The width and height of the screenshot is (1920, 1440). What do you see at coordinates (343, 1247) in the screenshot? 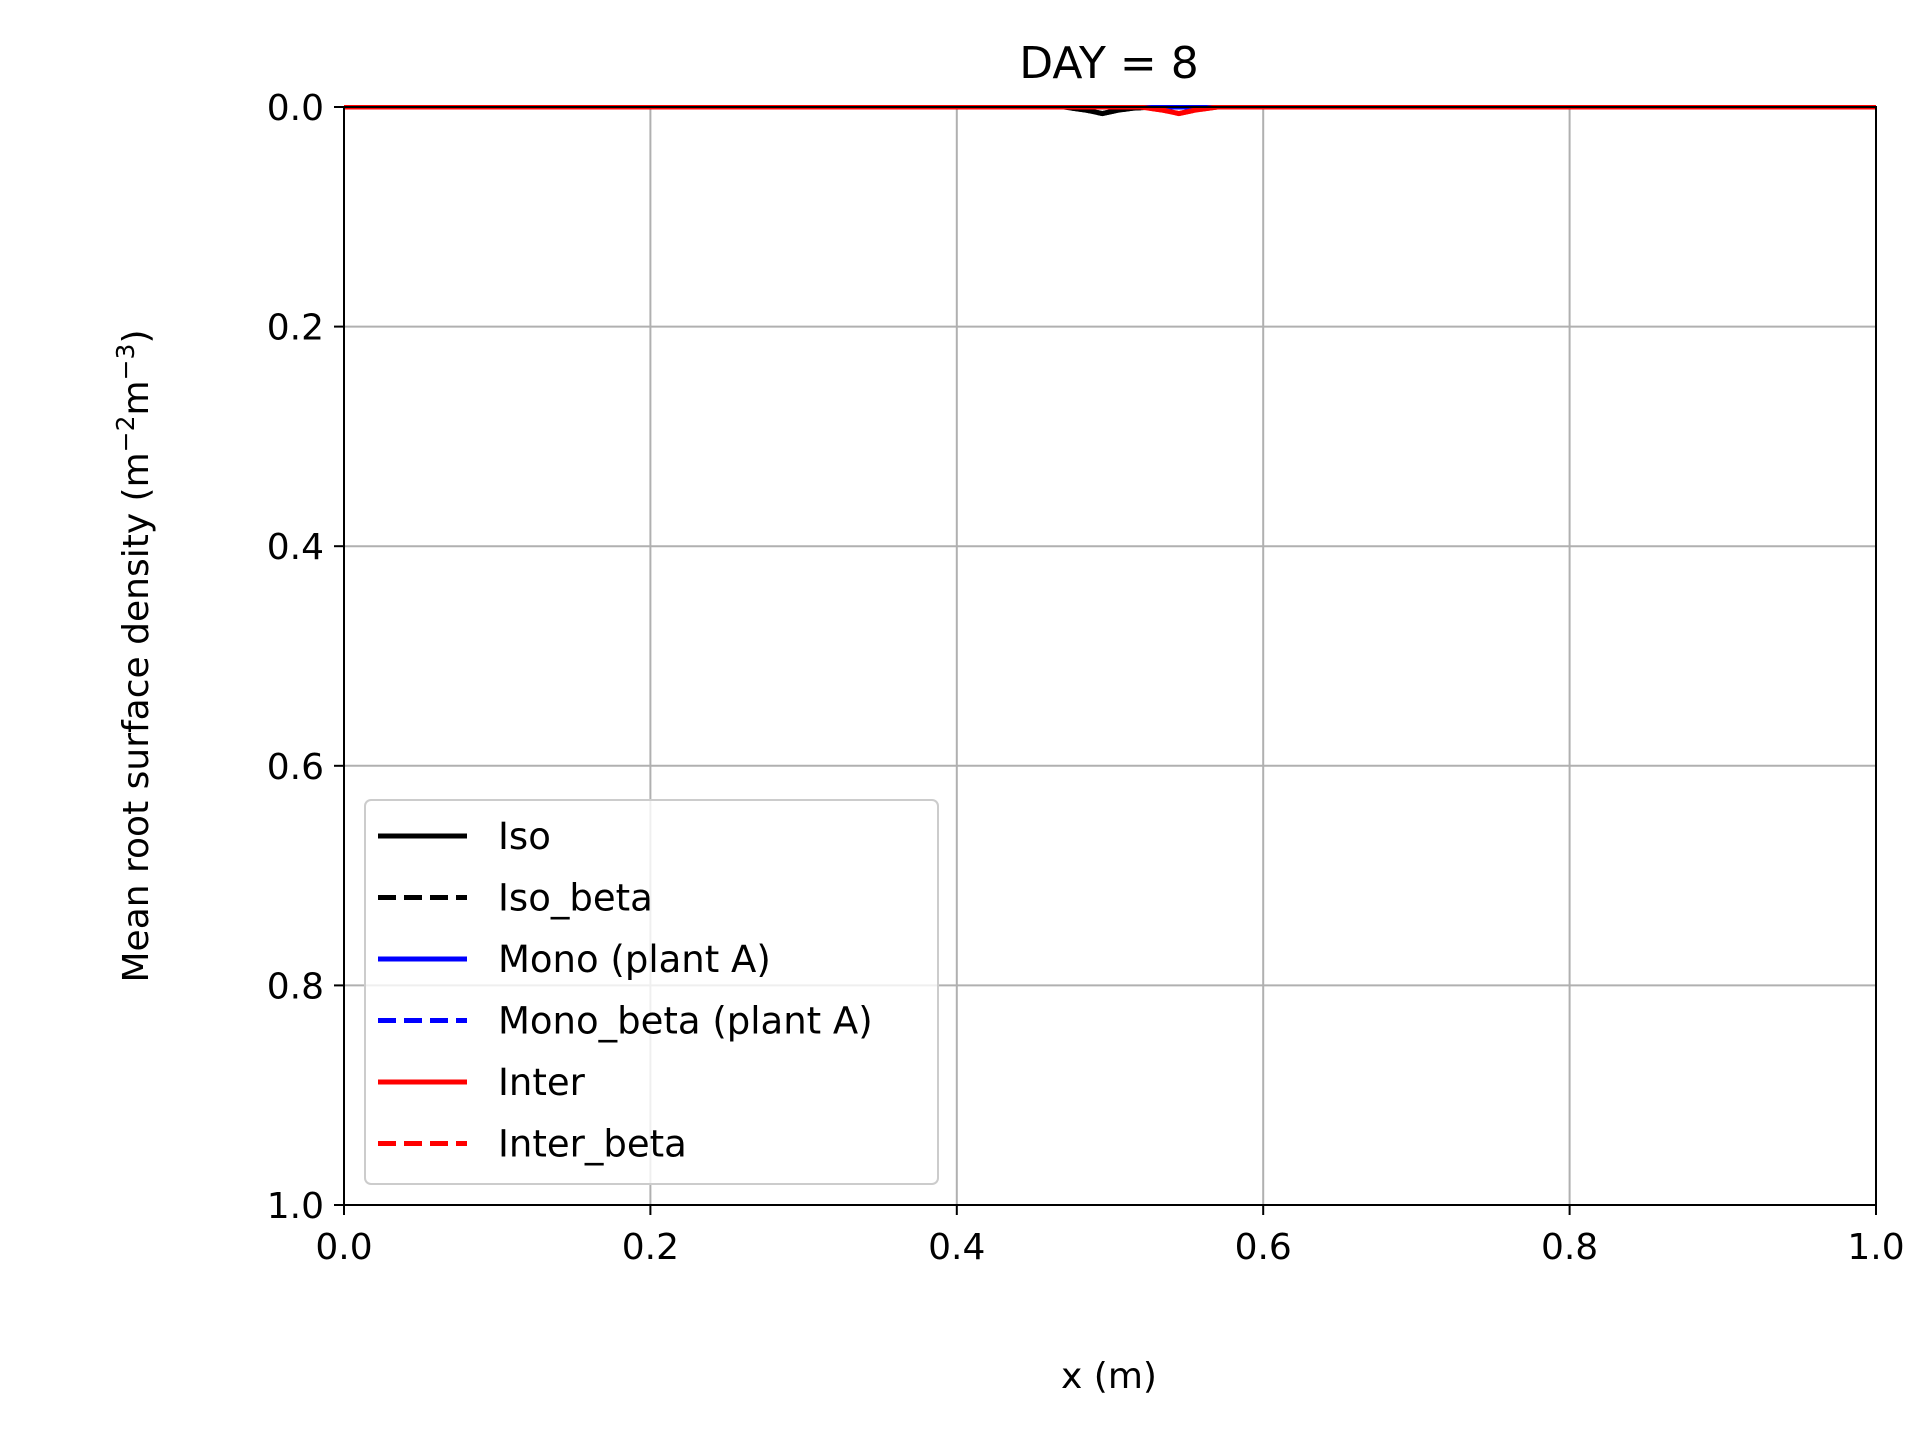
I see `x-tick-label: 0.0` at bounding box center [343, 1247].